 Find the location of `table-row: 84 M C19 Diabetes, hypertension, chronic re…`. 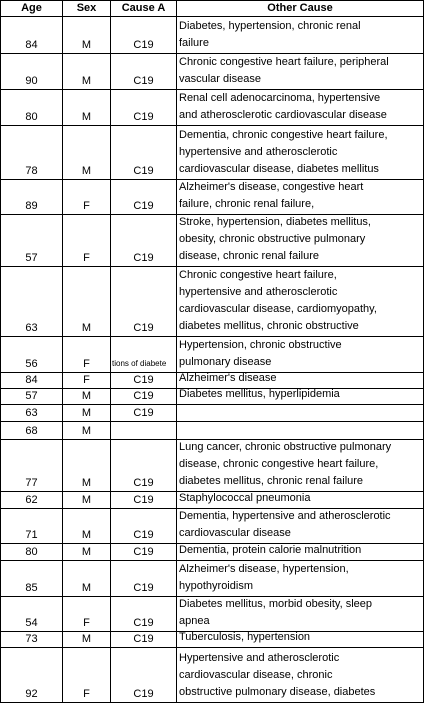

table-row: 84 M C19 Diabetes, hypertension, chronic re… is located at coordinates (212, 35).